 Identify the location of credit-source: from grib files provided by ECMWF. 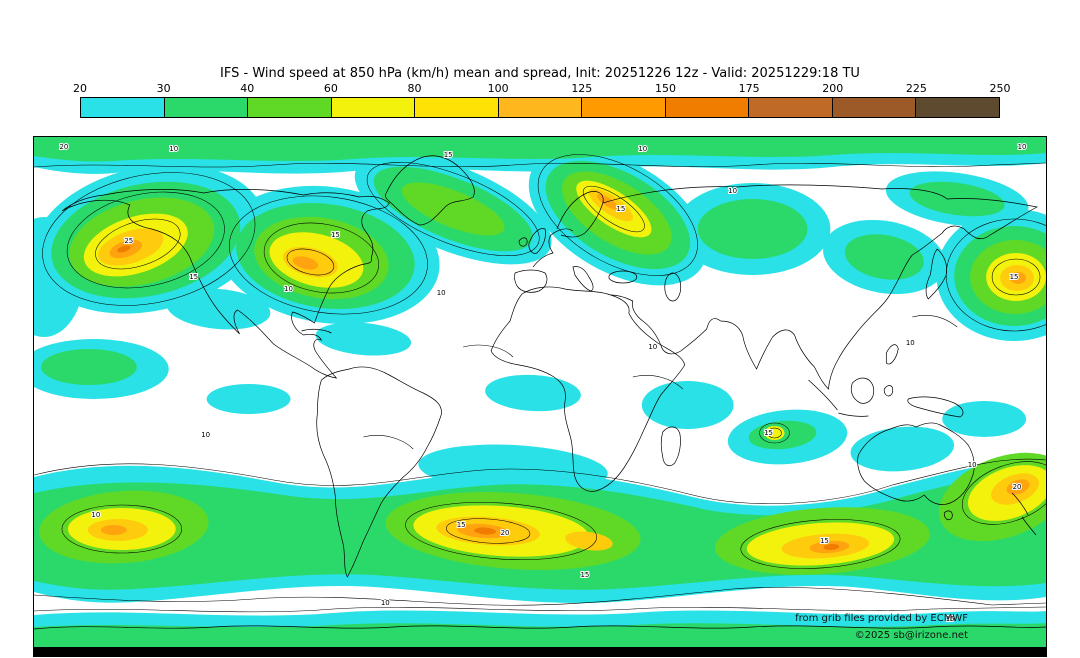
(881, 618).